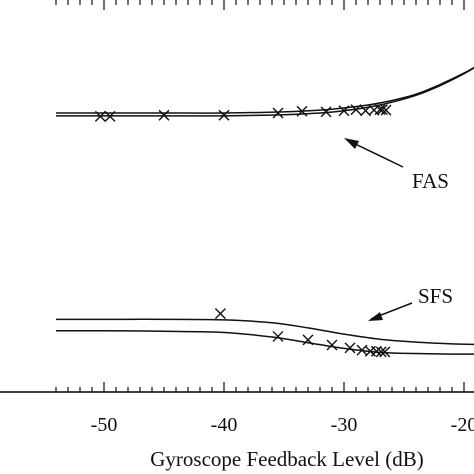 This screenshot has height=474, width=474. What do you see at coordinates (351, 143) in the screenshot?
I see `fas-arrow-head` at bounding box center [351, 143].